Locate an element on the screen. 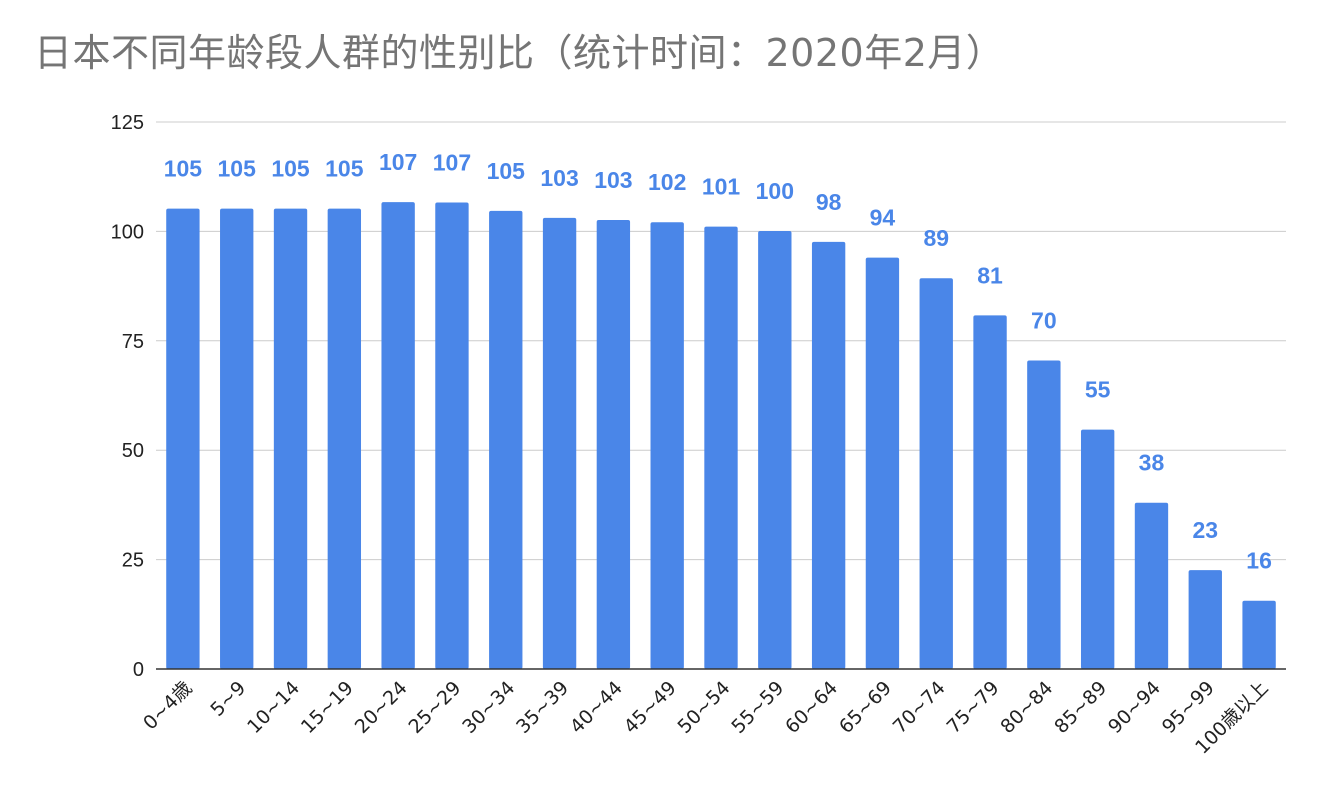 The height and width of the screenshot is (806, 1319). x-tick-label: 20~24 is located at coordinates (381, 707).